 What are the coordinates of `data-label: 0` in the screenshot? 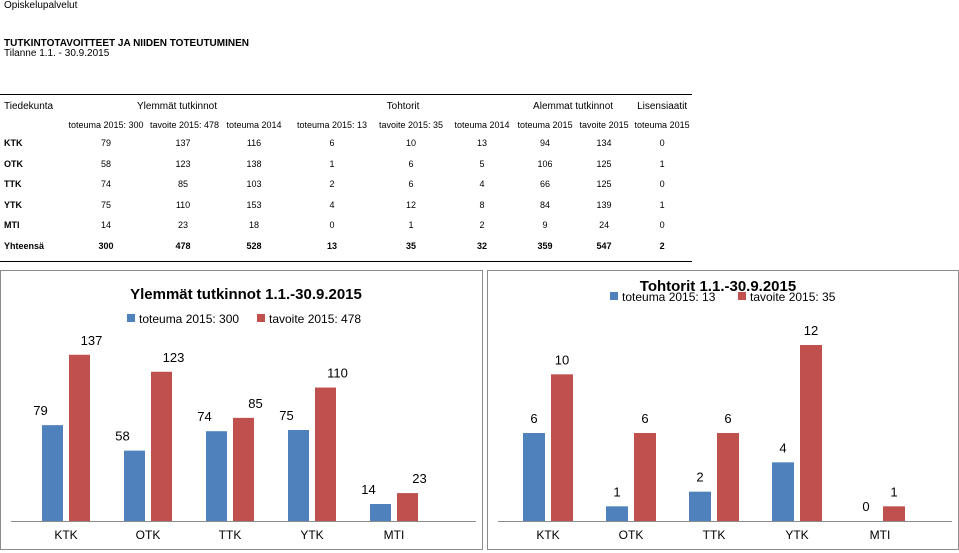 It's located at (865, 506).